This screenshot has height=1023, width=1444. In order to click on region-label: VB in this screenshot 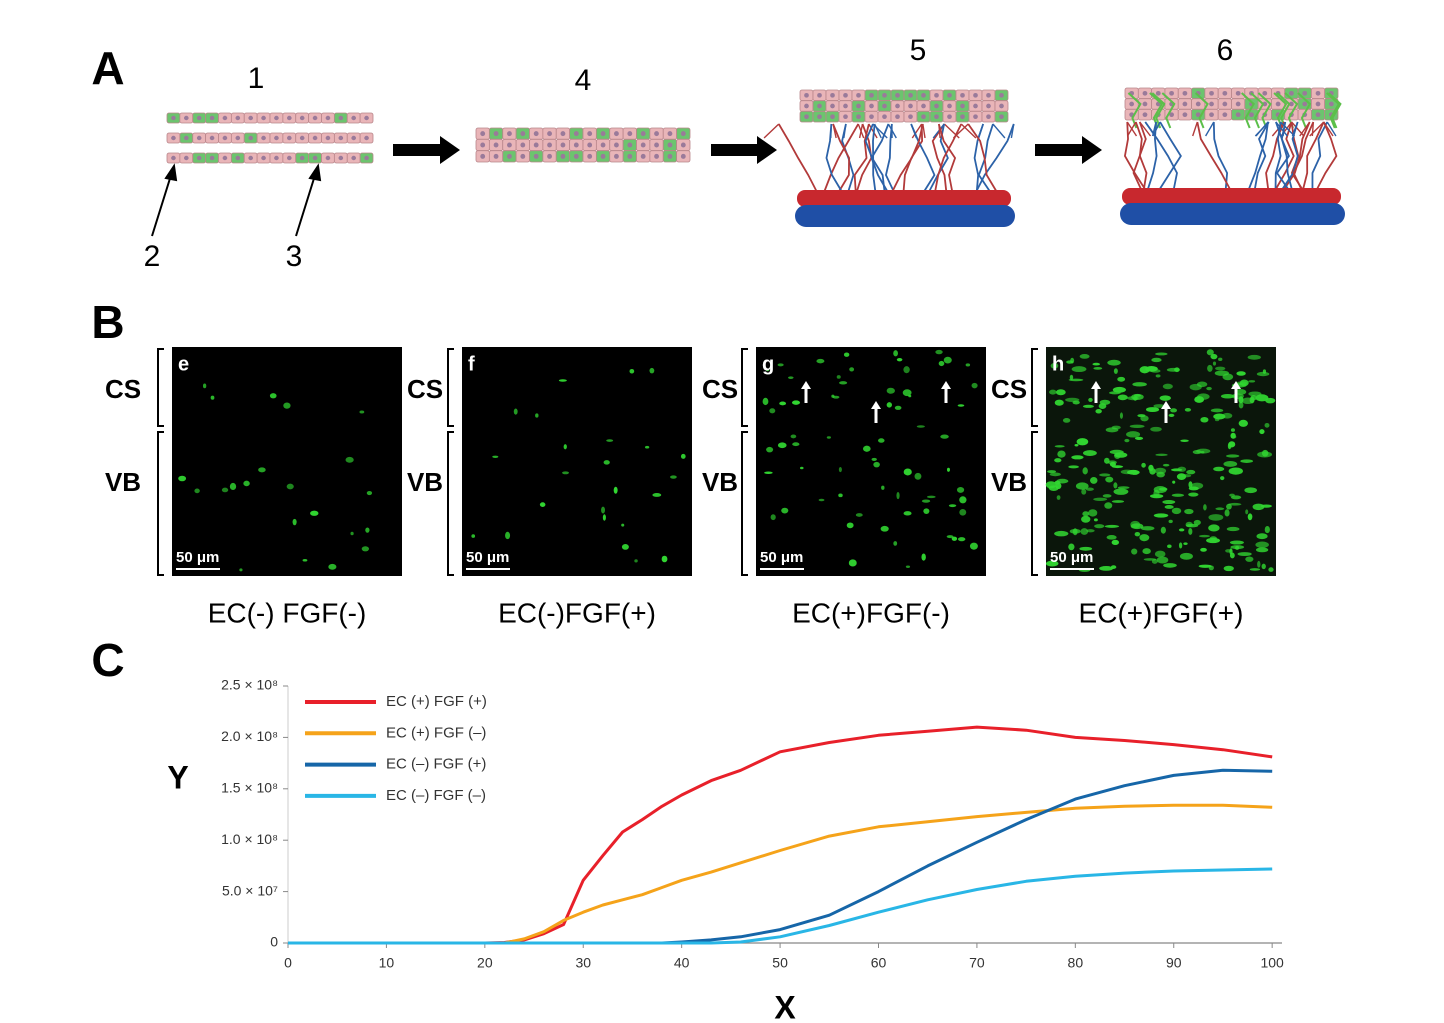, I will do `click(425, 482)`.